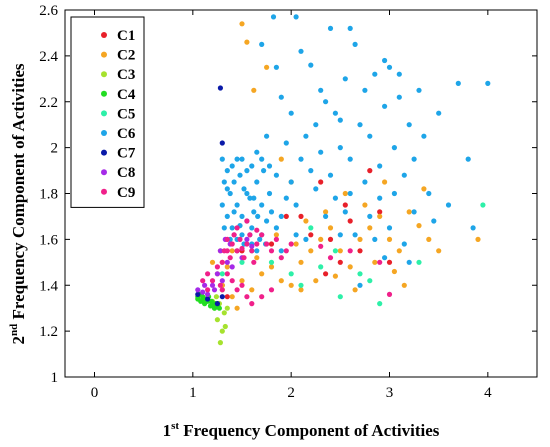  What do you see at coordinates (126, 56) in the screenshot?
I see `legend-label-c2: C2` at bounding box center [126, 56].